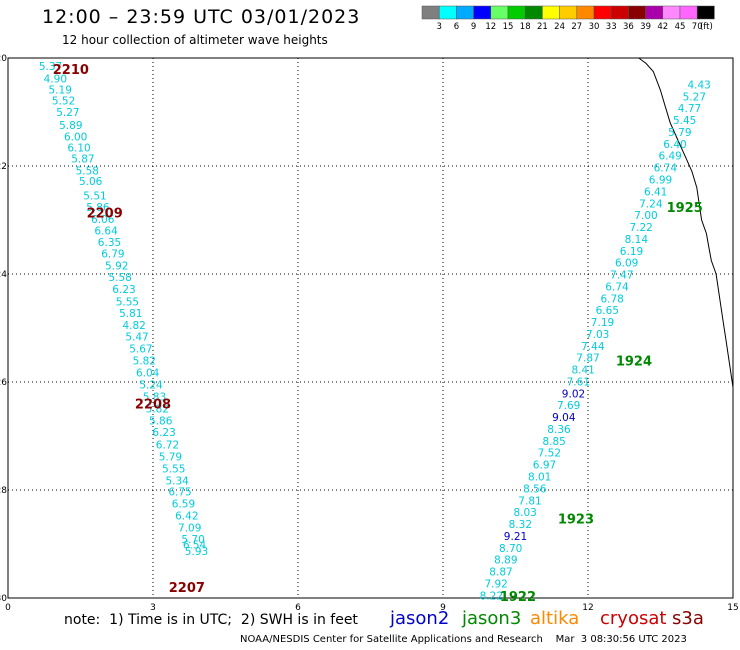 The width and height of the screenshot is (740, 650). What do you see at coordinates (573, 394) in the screenshot?
I see `wave-height-label: 9.02` at bounding box center [573, 394].